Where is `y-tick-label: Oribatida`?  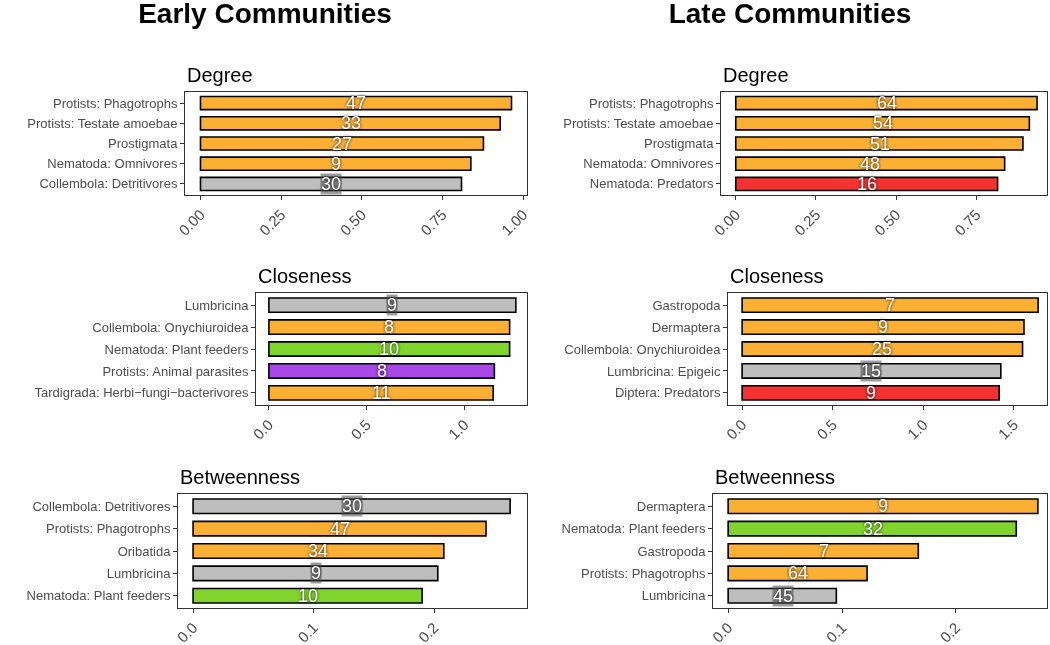 y-tick-label: Oribatida is located at coordinates (144, 551).